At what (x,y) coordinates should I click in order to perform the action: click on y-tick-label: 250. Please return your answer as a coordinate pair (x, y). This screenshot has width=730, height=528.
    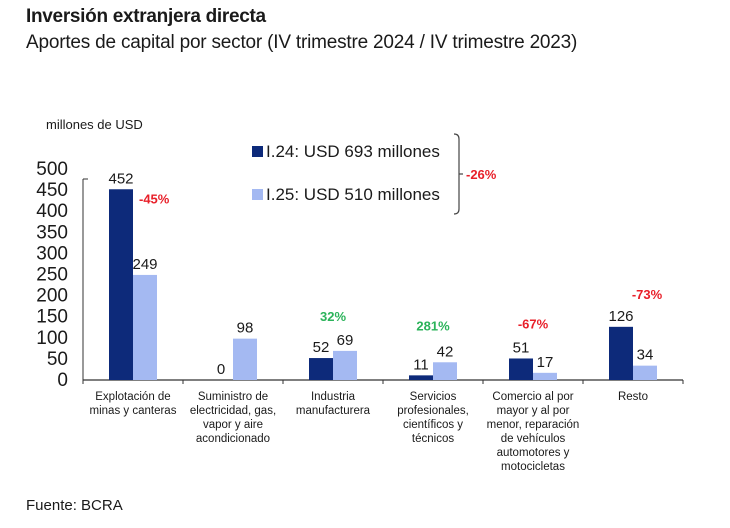
    Looking at the image, I should click on (52, 275).